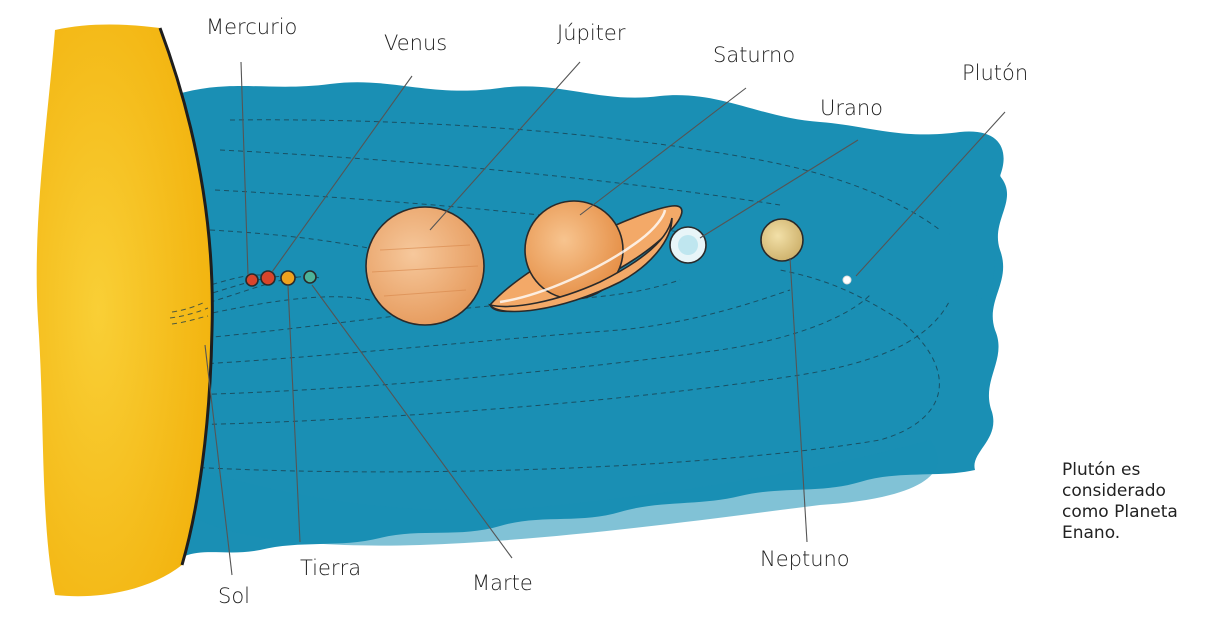 The height and width of the screenshot is (622, 1206). What do you see at coordinates (965, 219) in the screenshot?
I see `space-wash-right` at bounding box center [965, 219].